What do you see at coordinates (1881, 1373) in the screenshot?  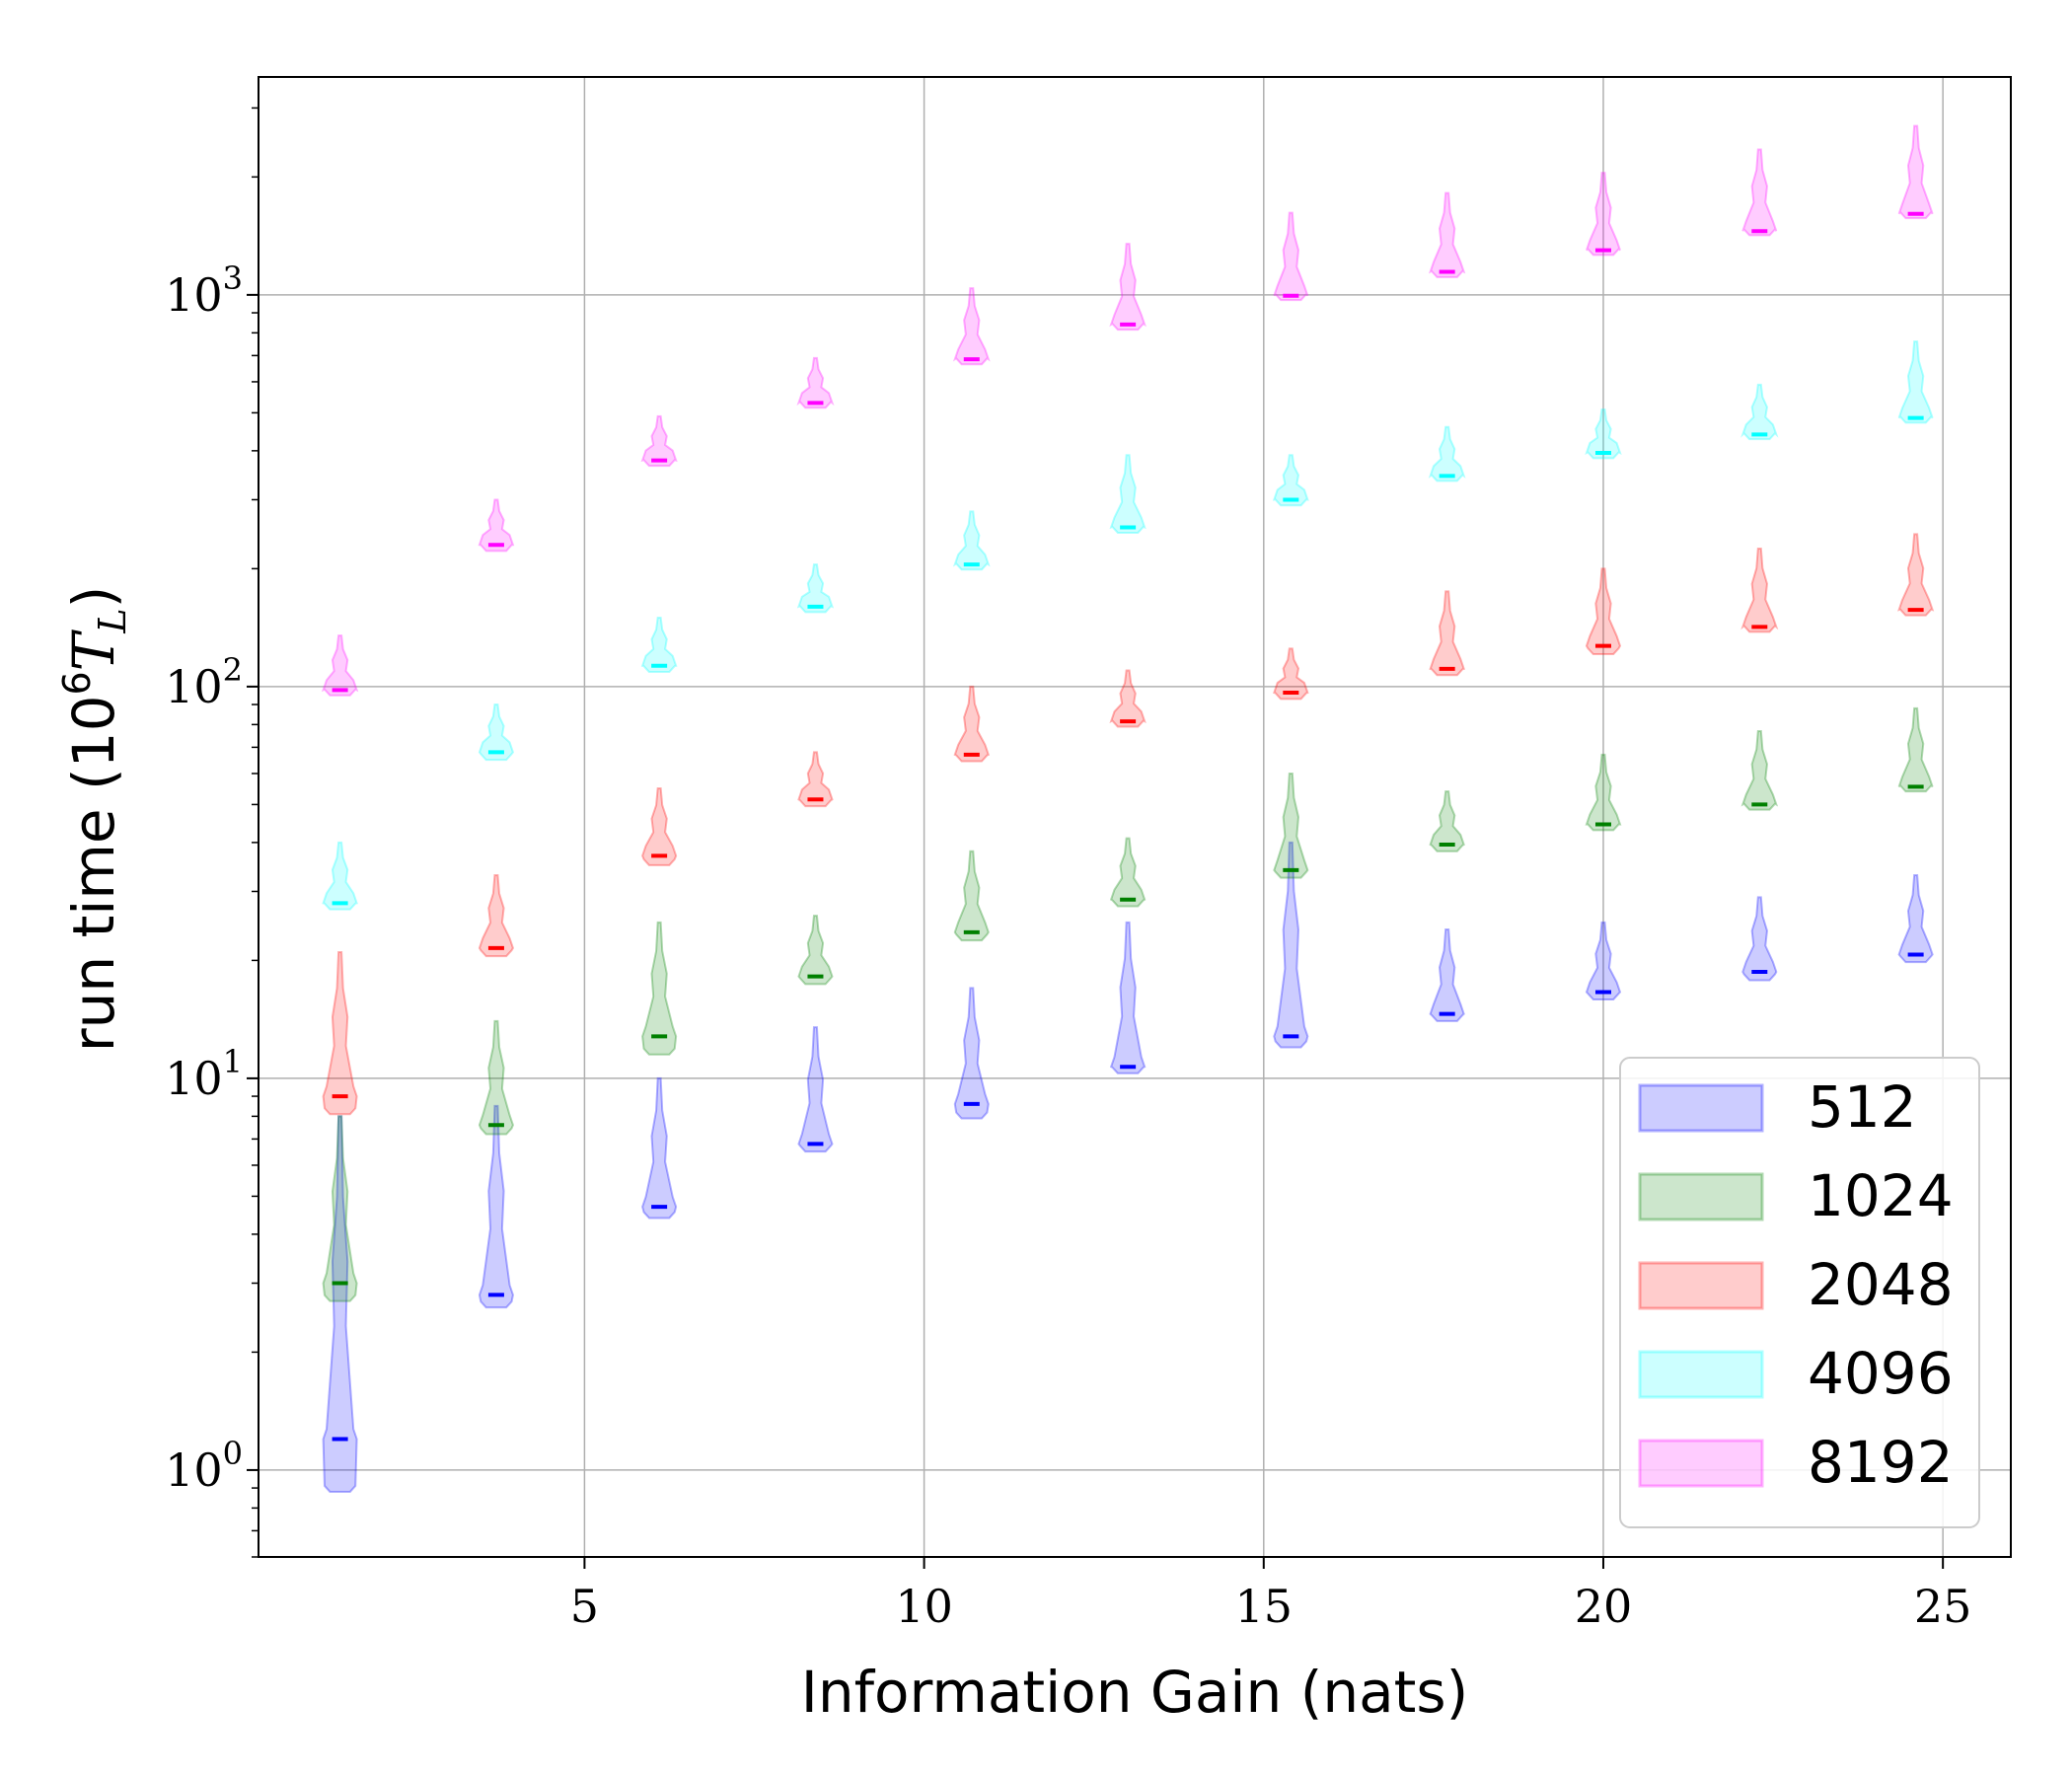 I see `legend-label-4096: 4096` at bounding box center [1881, 1373].